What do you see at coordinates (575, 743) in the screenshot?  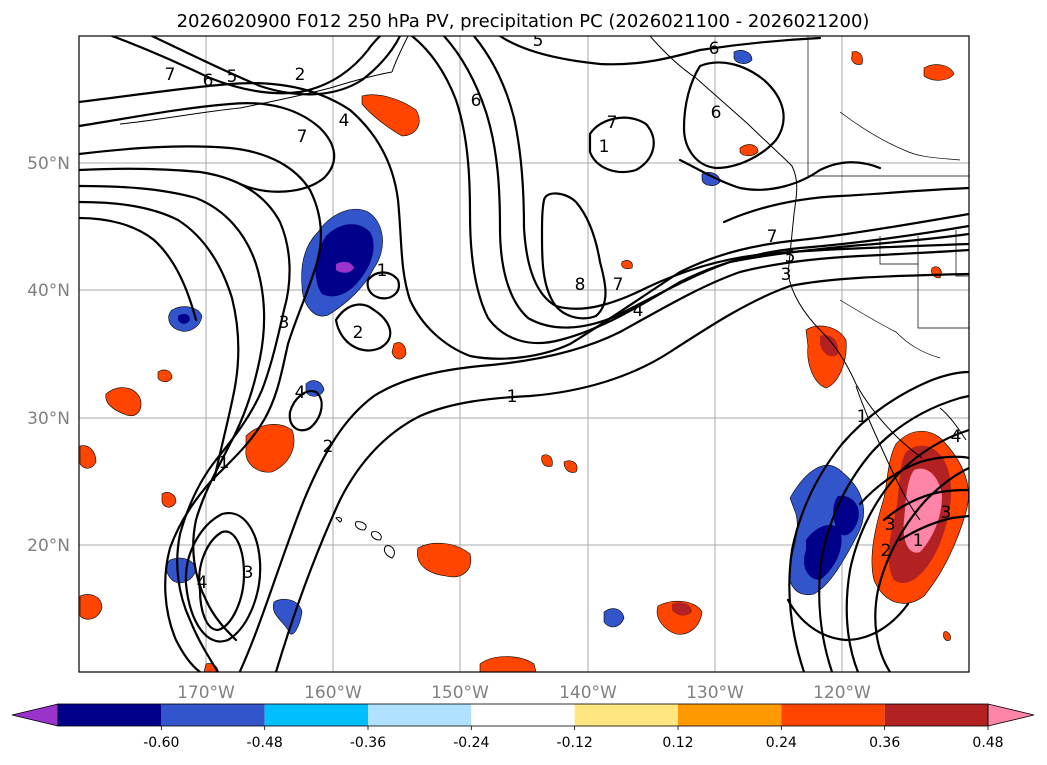 I see `colorbar-tick-label: -0.12` at bounding box center [575, 743].